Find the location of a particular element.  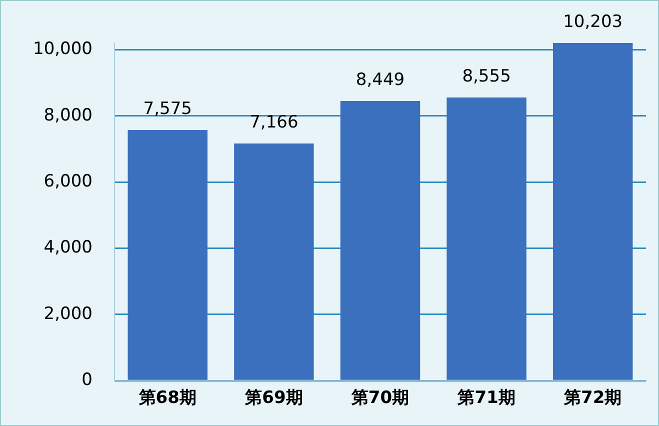

y-tick-label: 8,000 is located at coordinates (68, 115).